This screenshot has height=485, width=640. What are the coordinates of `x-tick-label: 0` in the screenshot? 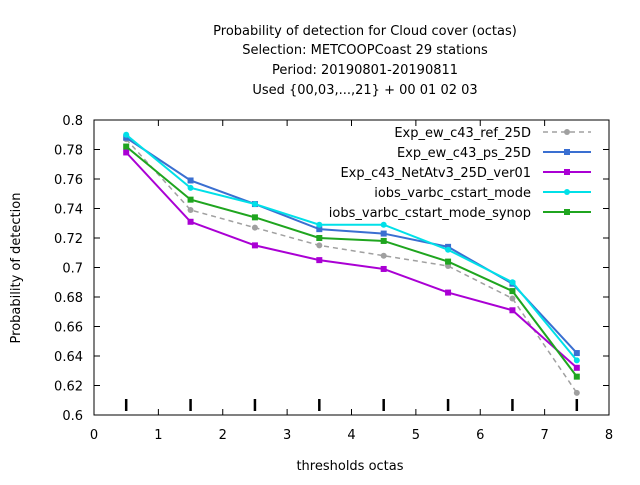 It's located at (94, 435).